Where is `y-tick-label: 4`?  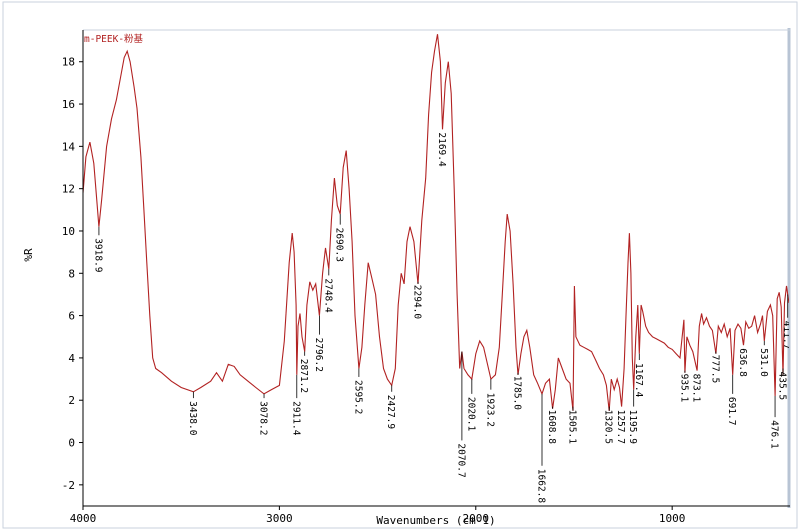 y-tick-label: 4 is located at coordinates (71, 358).